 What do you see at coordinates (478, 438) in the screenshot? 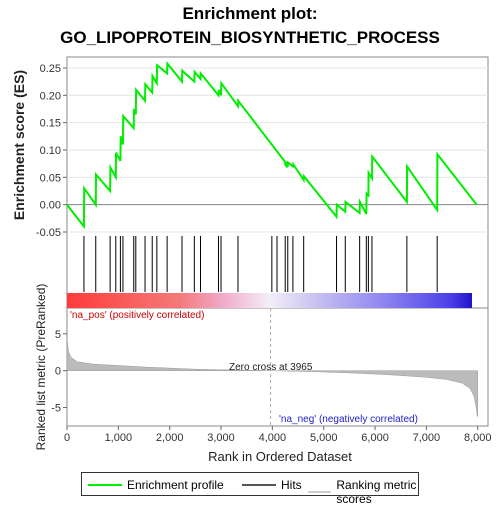
I see `x-tick-label: 8,000` at bounding box center [478, 438].